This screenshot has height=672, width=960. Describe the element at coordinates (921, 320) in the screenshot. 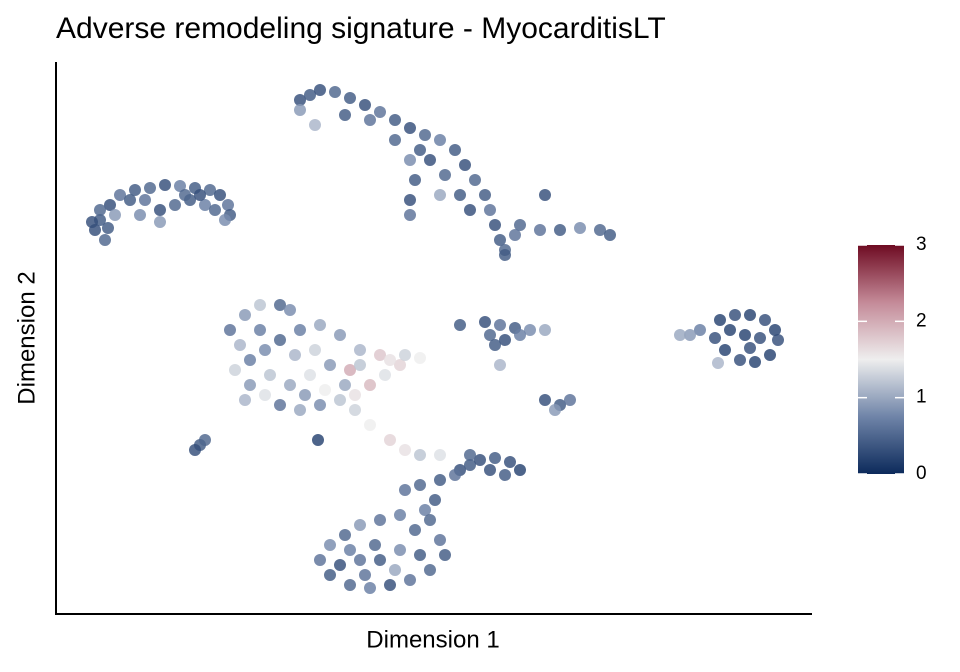

I see `colorbar-tick-label: 2` at that location.